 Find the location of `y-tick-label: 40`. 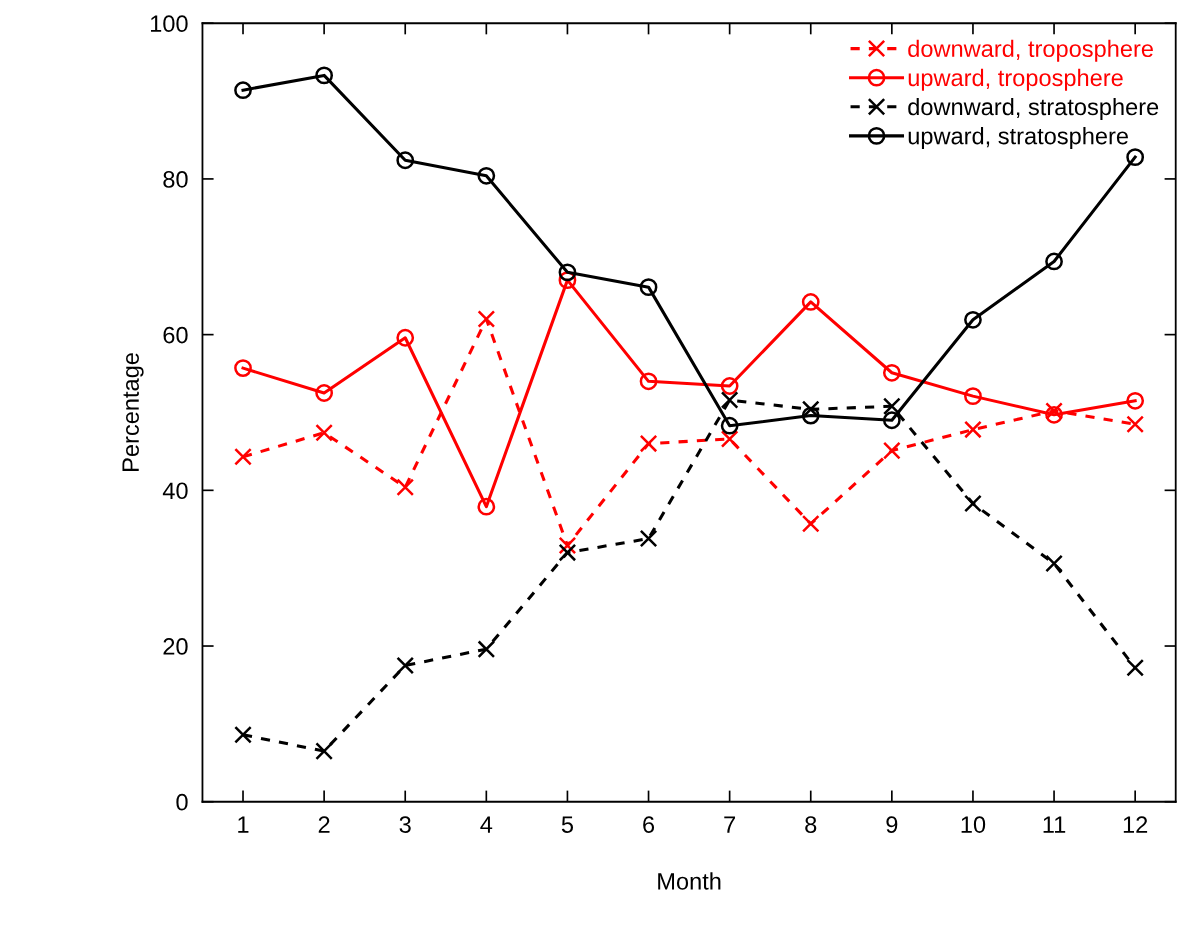

y-tick-label: 40 is located at coordinates (175, 491).